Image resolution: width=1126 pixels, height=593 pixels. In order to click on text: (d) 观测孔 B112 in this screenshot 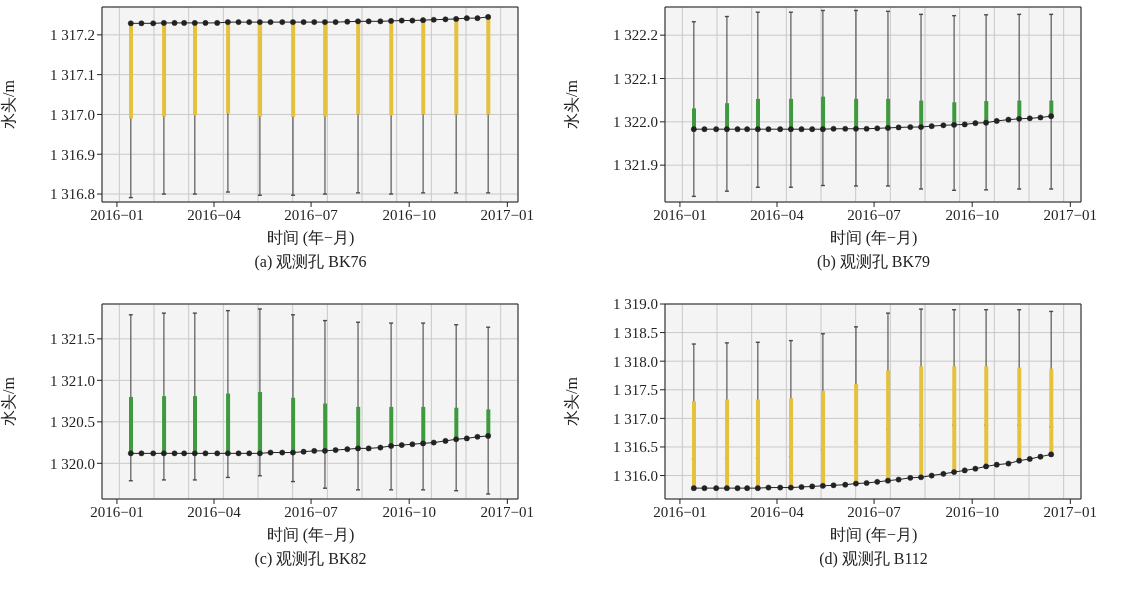, I will do `click(873, 559)`.